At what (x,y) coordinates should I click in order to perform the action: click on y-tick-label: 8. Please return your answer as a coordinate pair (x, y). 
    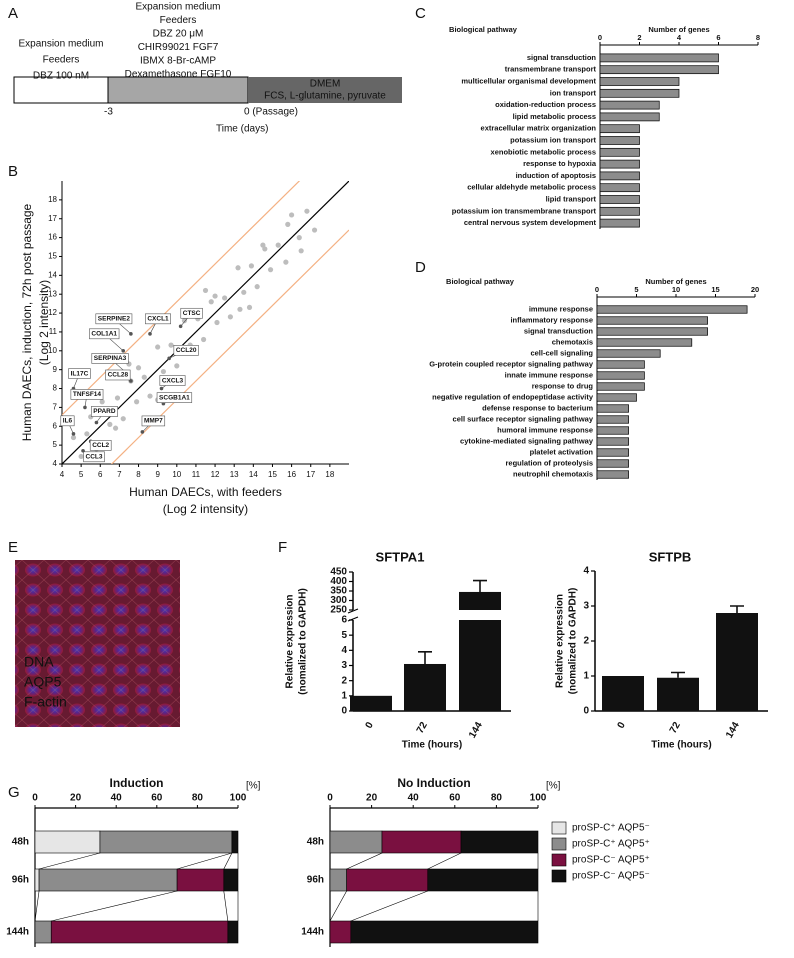
    Looking at the image, I should click on (55, 388).